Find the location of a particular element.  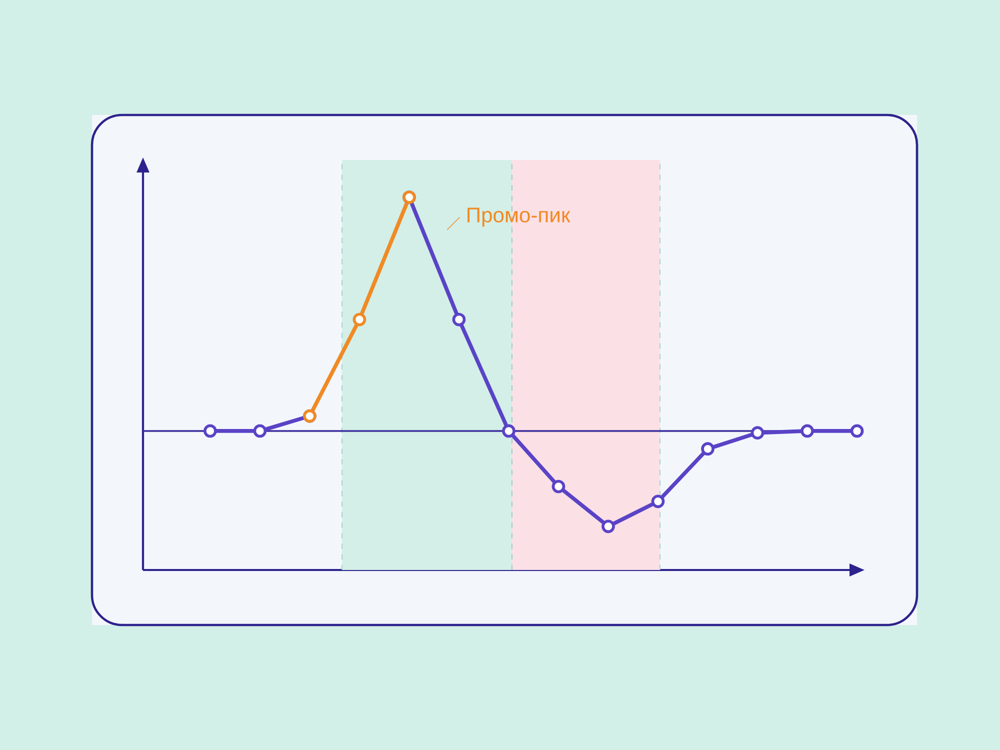

annotation: Промо-пик is located at coordinates (519, 217).